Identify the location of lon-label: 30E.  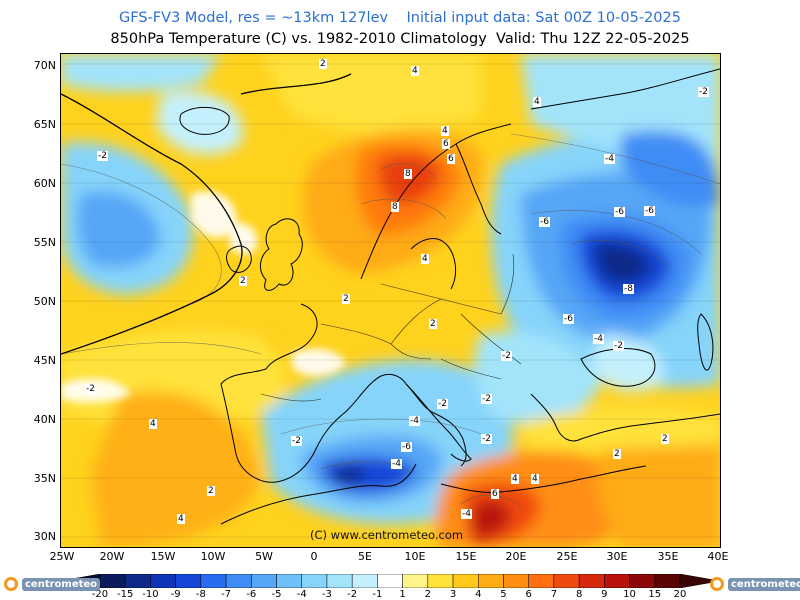
(617, 556).